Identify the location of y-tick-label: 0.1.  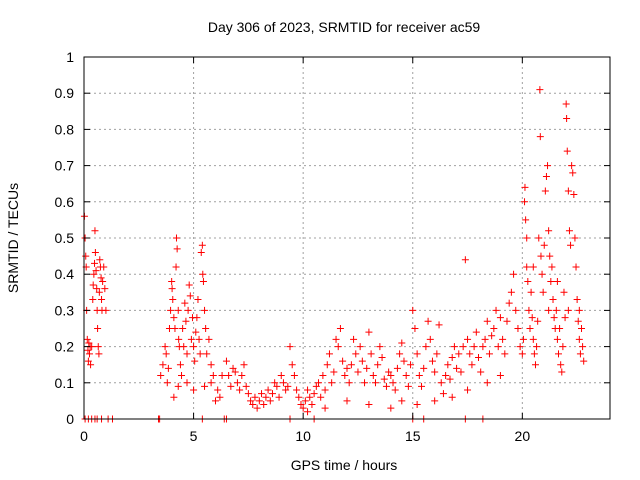
(65, 383).